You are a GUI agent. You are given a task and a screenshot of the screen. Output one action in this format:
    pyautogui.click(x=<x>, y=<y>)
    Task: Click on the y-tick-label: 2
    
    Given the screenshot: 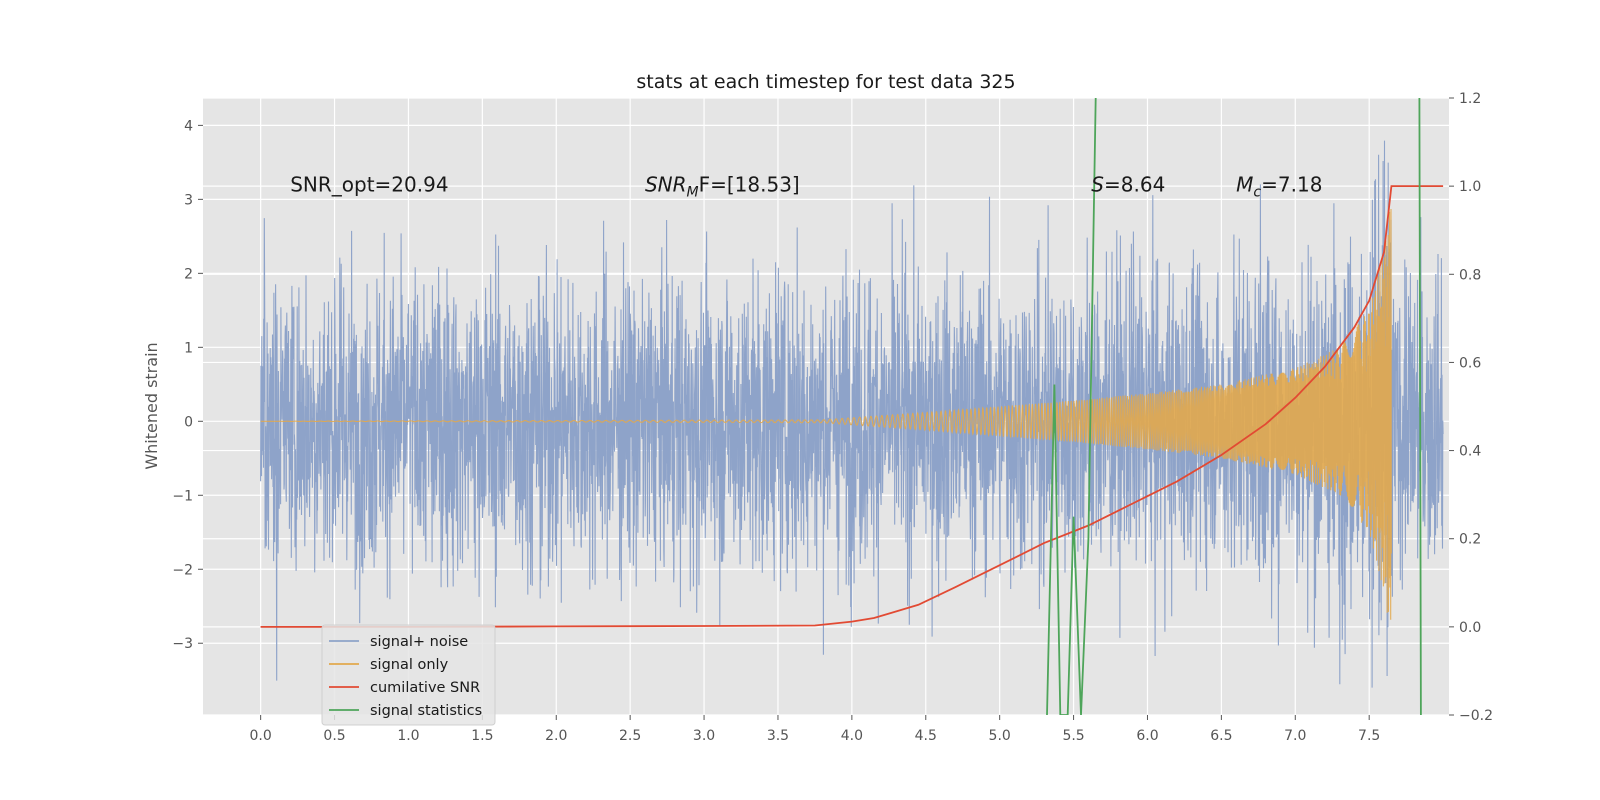 What is the action you would take?
    pyautogui.click(x=188, y=274)
    